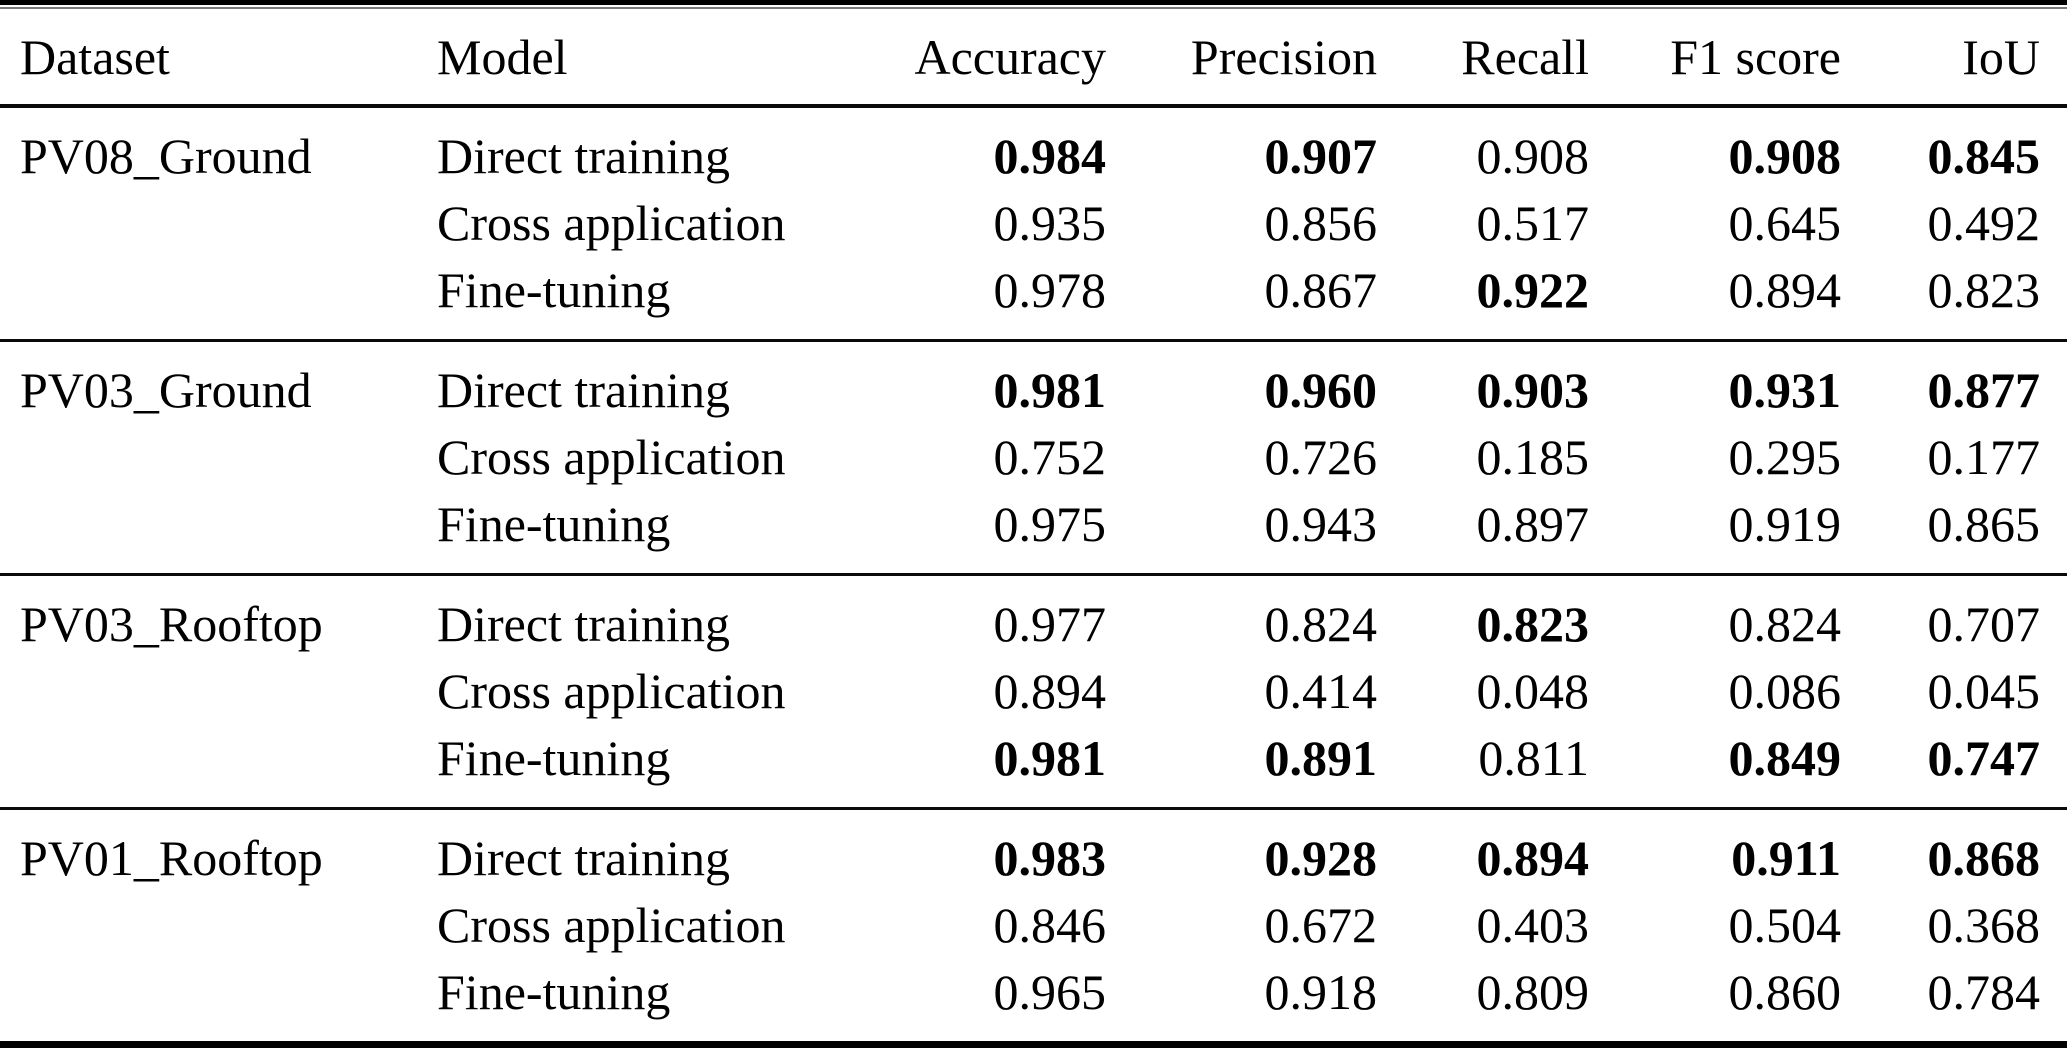 The height and width of the screenshot is (1048, 2067). I want to click on metric-cell-iou: 0.877, so click(1984, 390).